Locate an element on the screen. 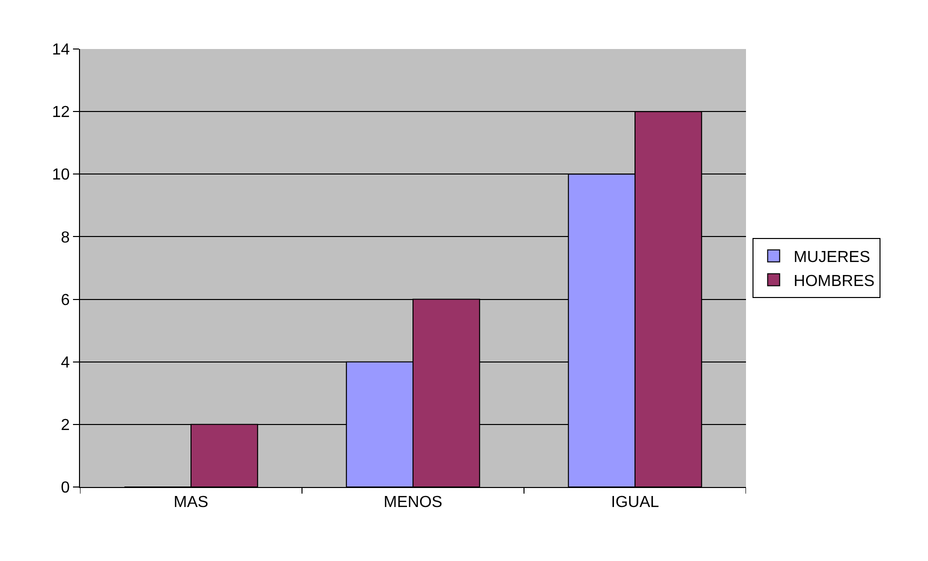 The height and width of the screenshot is (561, 928). x-tick-label: MENOS is located at coordinates (413, 503).